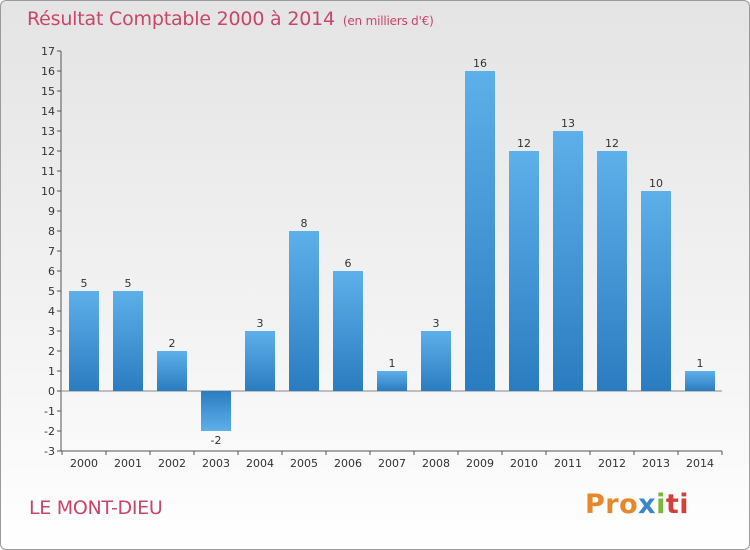  I want to click on x-tick-label-2011: 2011, so click(568, 463).